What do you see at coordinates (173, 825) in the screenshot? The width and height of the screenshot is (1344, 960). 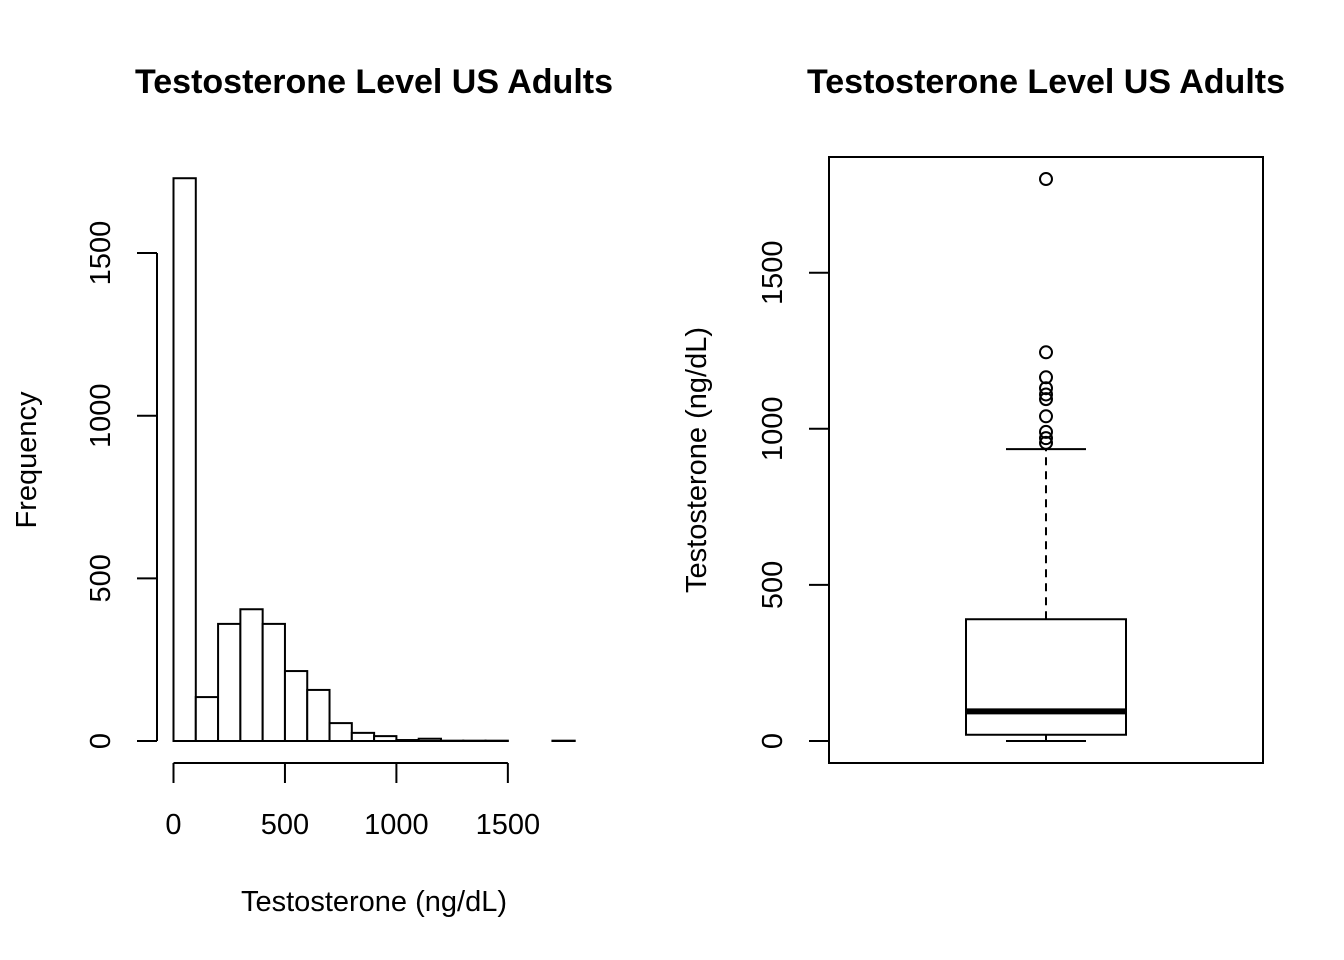 I see `histogram-x-tick-label: 0` at bounding box center [173, 825].